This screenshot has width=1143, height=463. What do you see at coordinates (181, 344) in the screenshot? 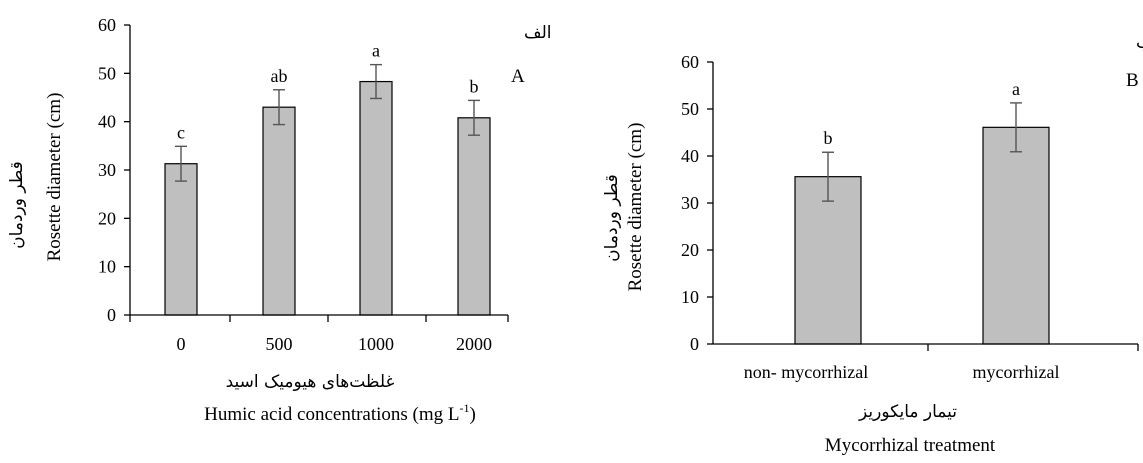
I see `x-tick-label: 0` at bounding box center [181, 344].